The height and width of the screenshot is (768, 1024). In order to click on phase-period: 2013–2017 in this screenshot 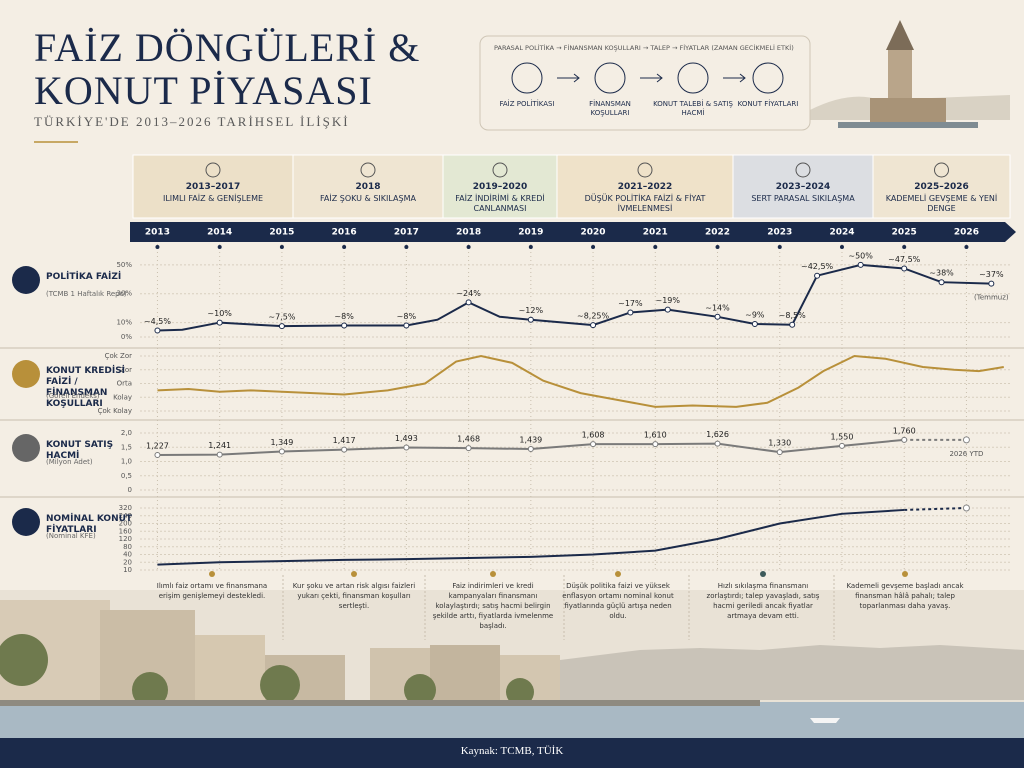, I will do `click(213, 187)`.